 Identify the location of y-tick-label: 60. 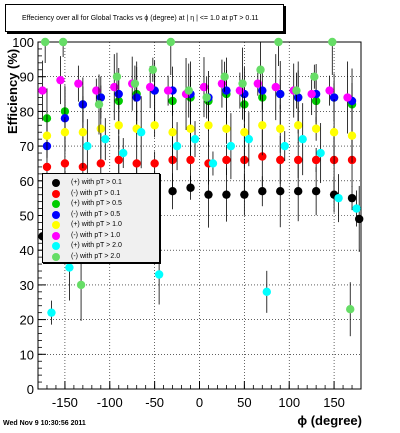
(27, 181).